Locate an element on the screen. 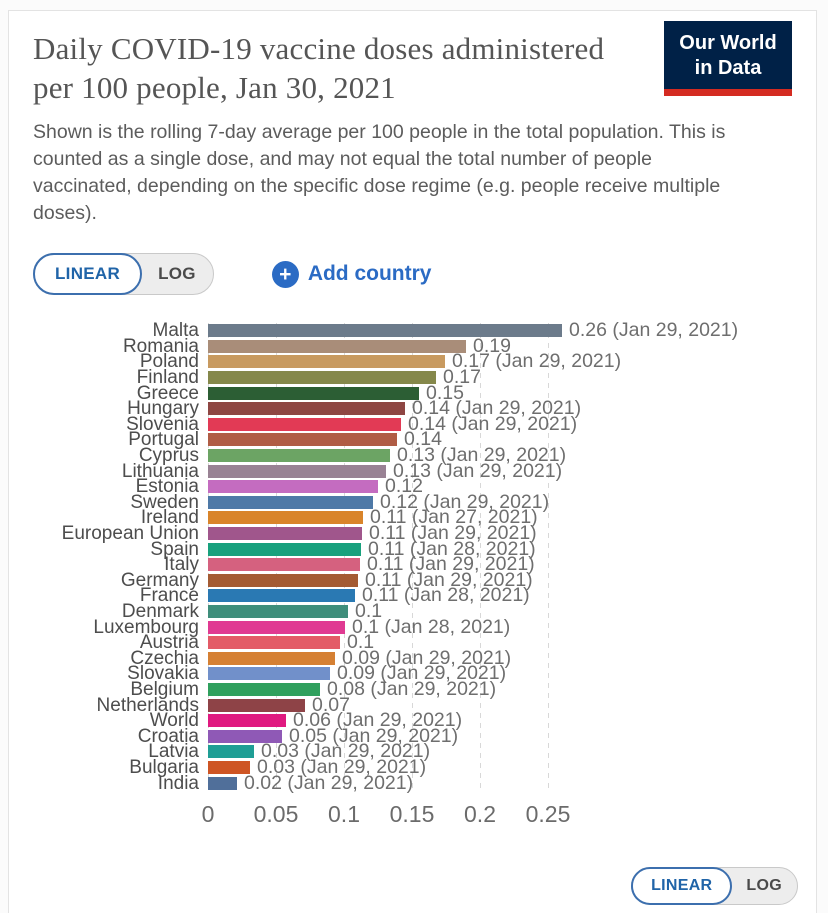 The height and width of the screenshot is (913, 828). bar-track: 0.17 is located at coordinates (500, 377).